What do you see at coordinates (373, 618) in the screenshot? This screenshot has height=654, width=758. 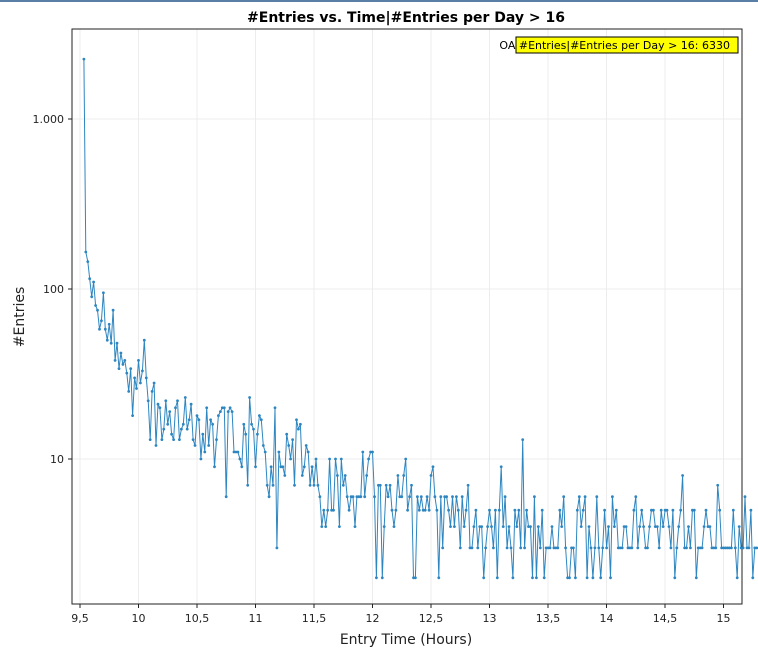 I see `x-tick-label: 12` at bounding box center [373, 618].